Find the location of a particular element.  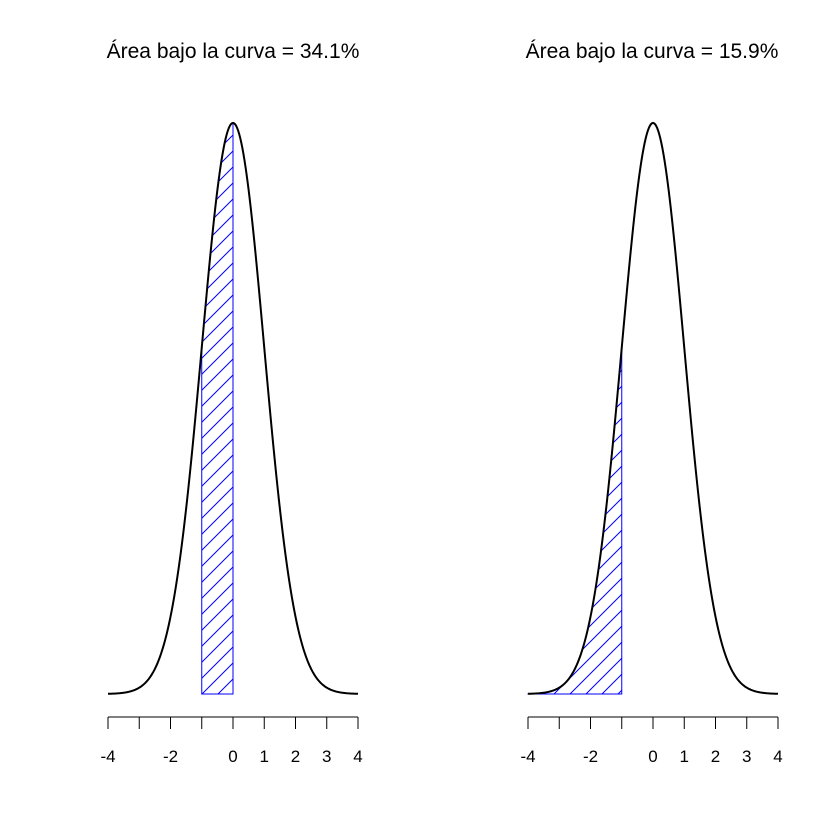

x-tick-label-left: 0 is located at coordinates (232, 756).